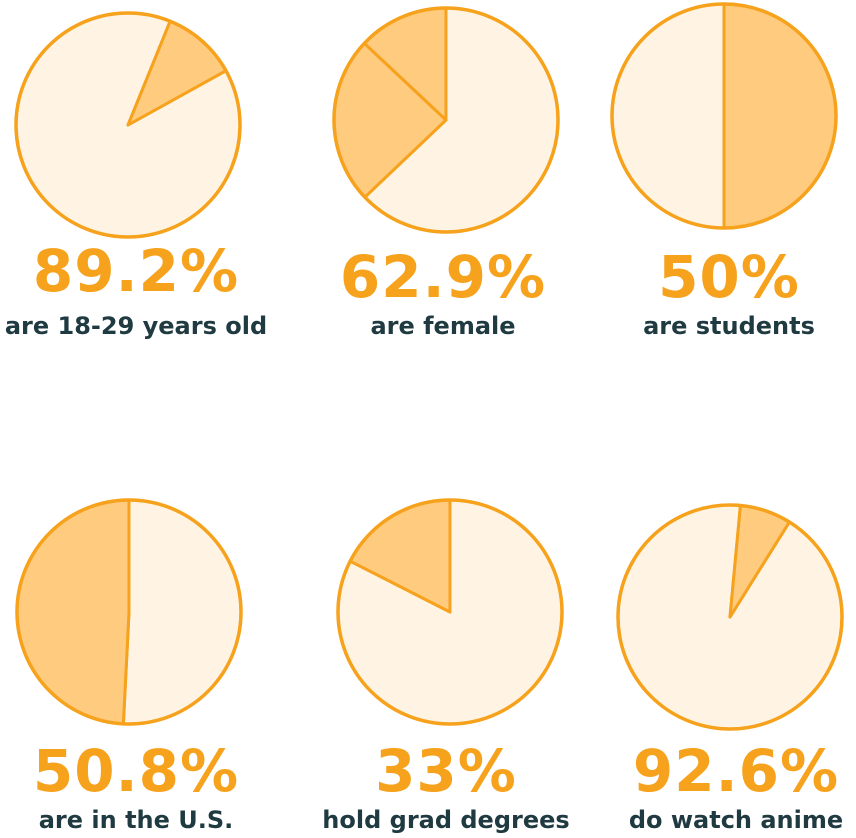 The image size is (856, 838). Describe the element at coordinates (443, 326) in the screenshot. I see `caption: are female` at that location.